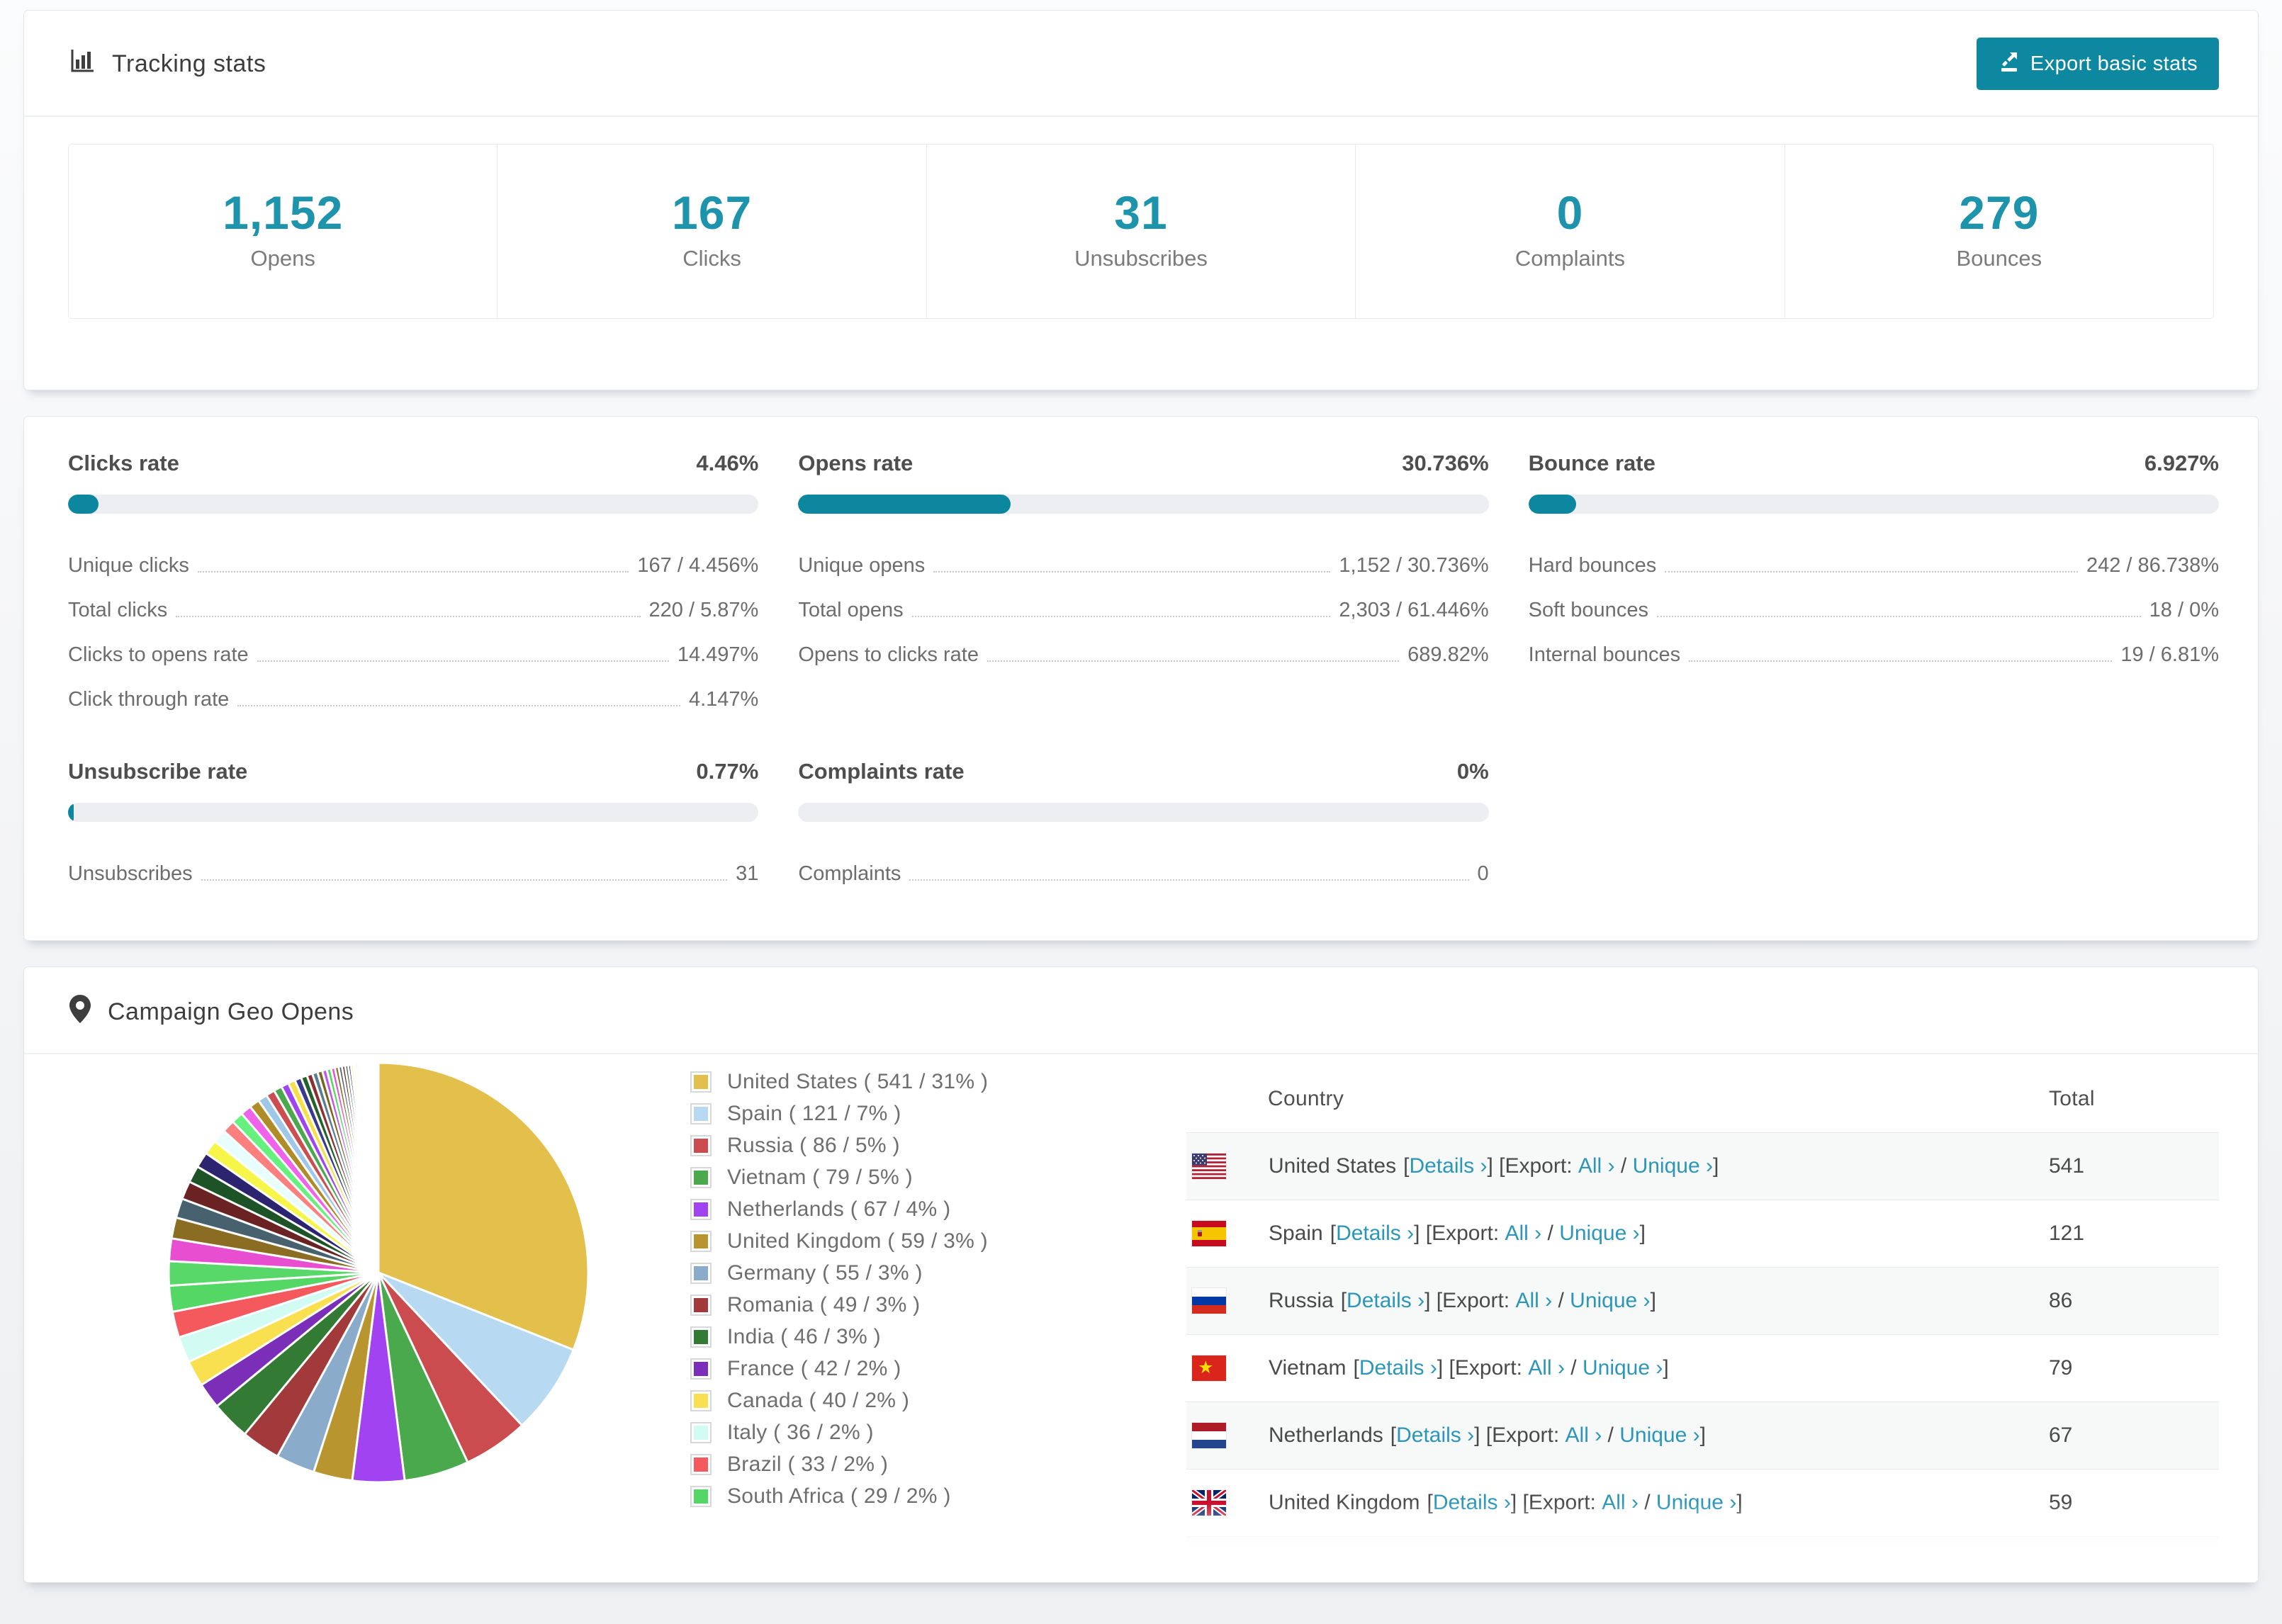 The height and width of the screenshot is (1624, 2282). What do you see at coordinates (889, 1401) in the screenshot?
I see `legend-item: Canada ( 40 / 2% )` at bounding box center [889, 1401].